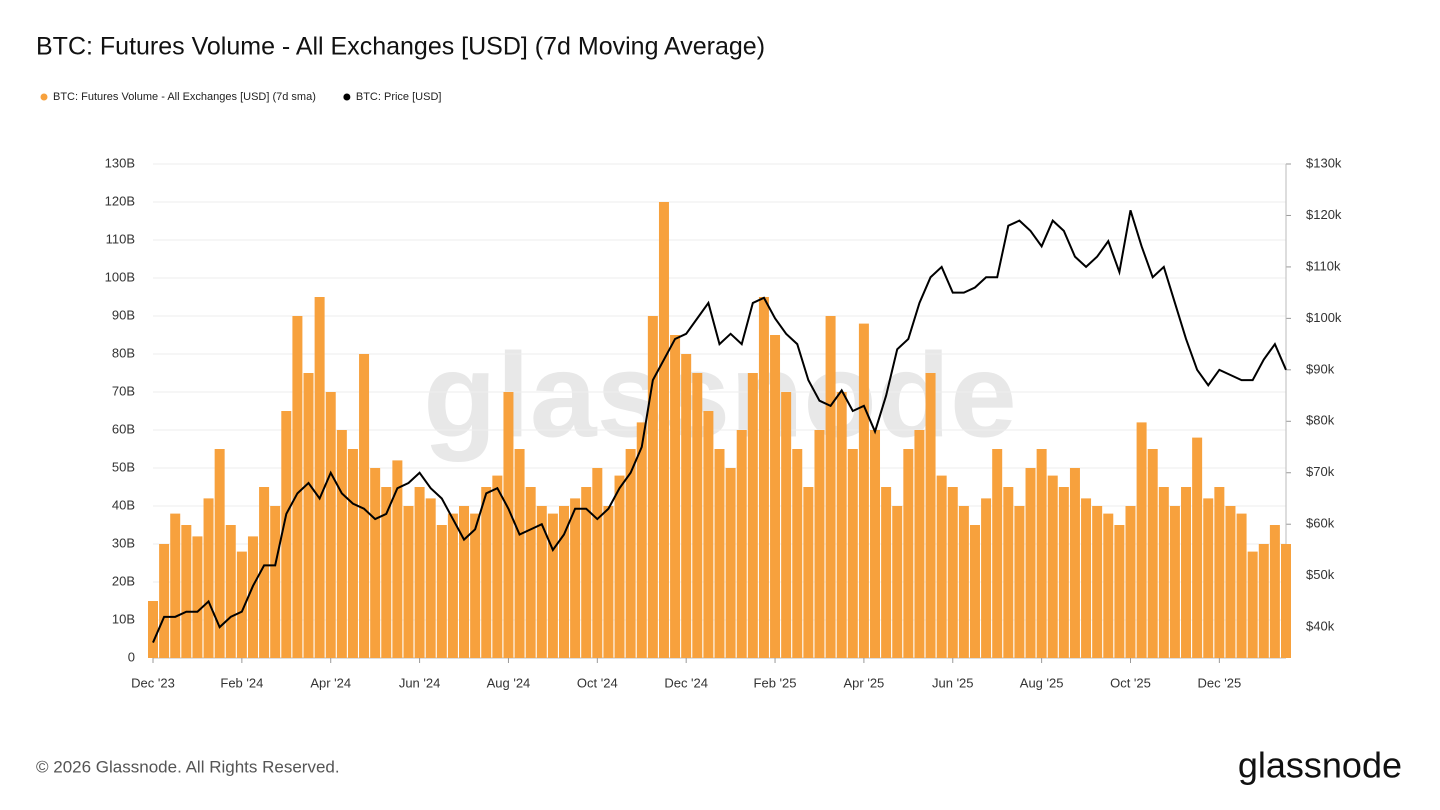 This screenshot has height=810, width=1440. What do you see at coordinates (123, 466) in the screenshot?
I see `y-tick-label: 50B` at bounding box center [123, 466].